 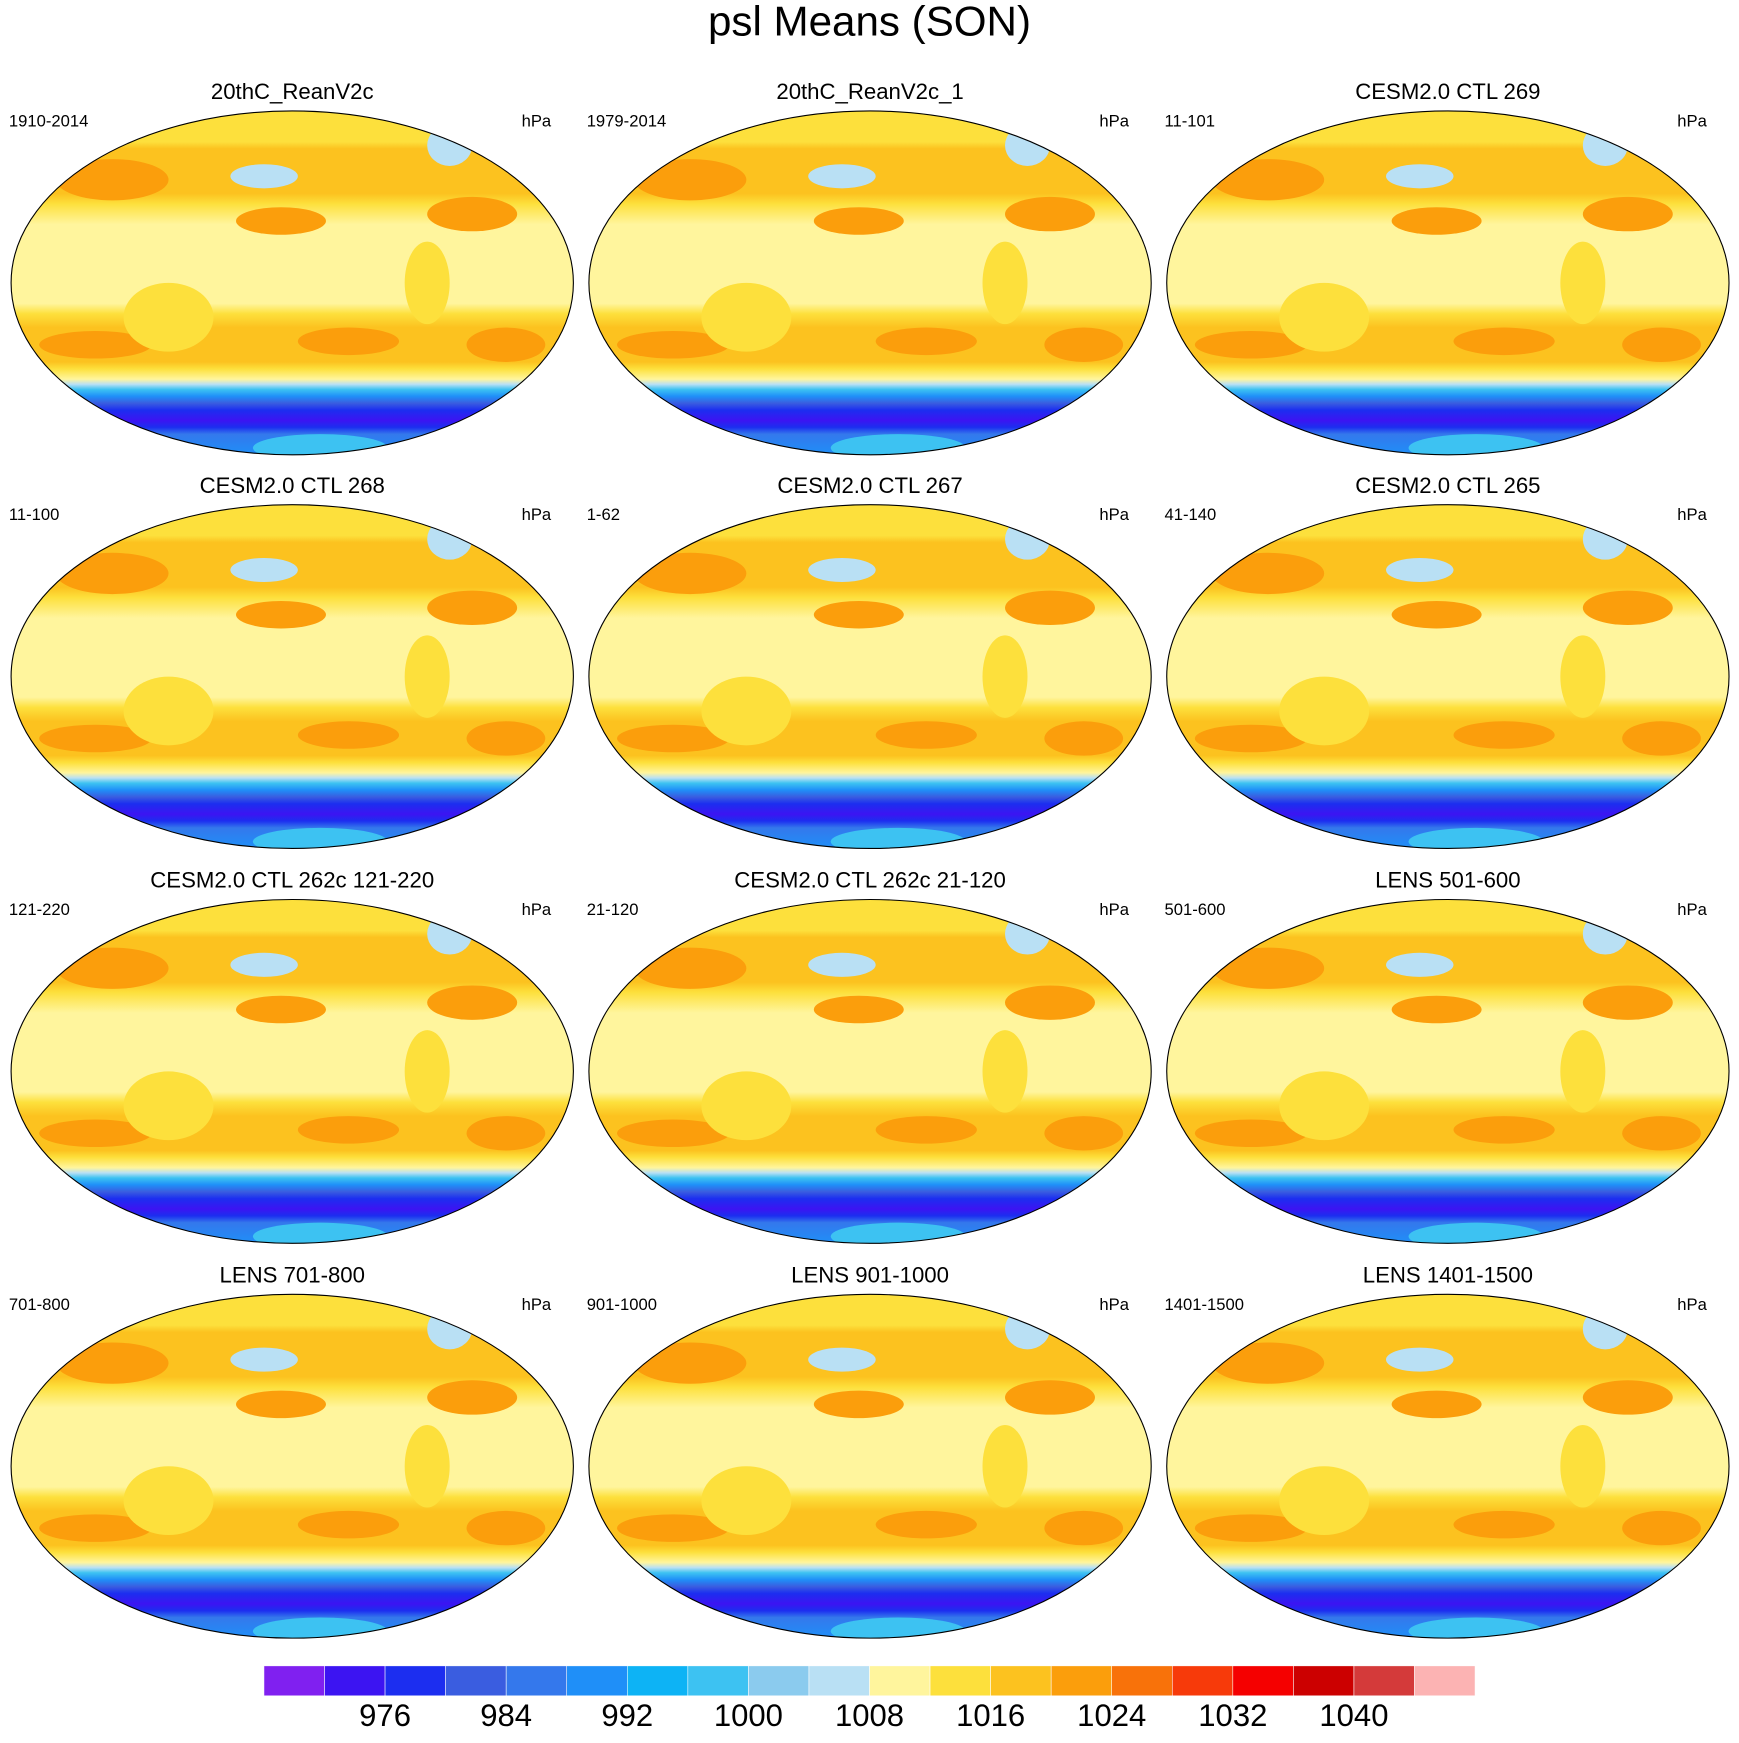 I want to click on panel-title: LENS 1401-1500, so click(x=1448, y=1274).